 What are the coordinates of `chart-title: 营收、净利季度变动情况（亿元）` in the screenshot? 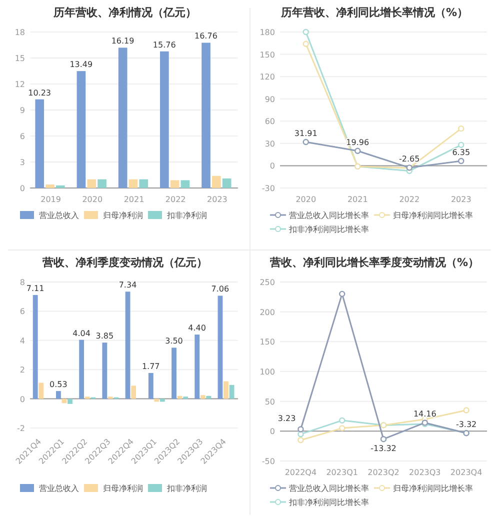 It's located at (125, 262).